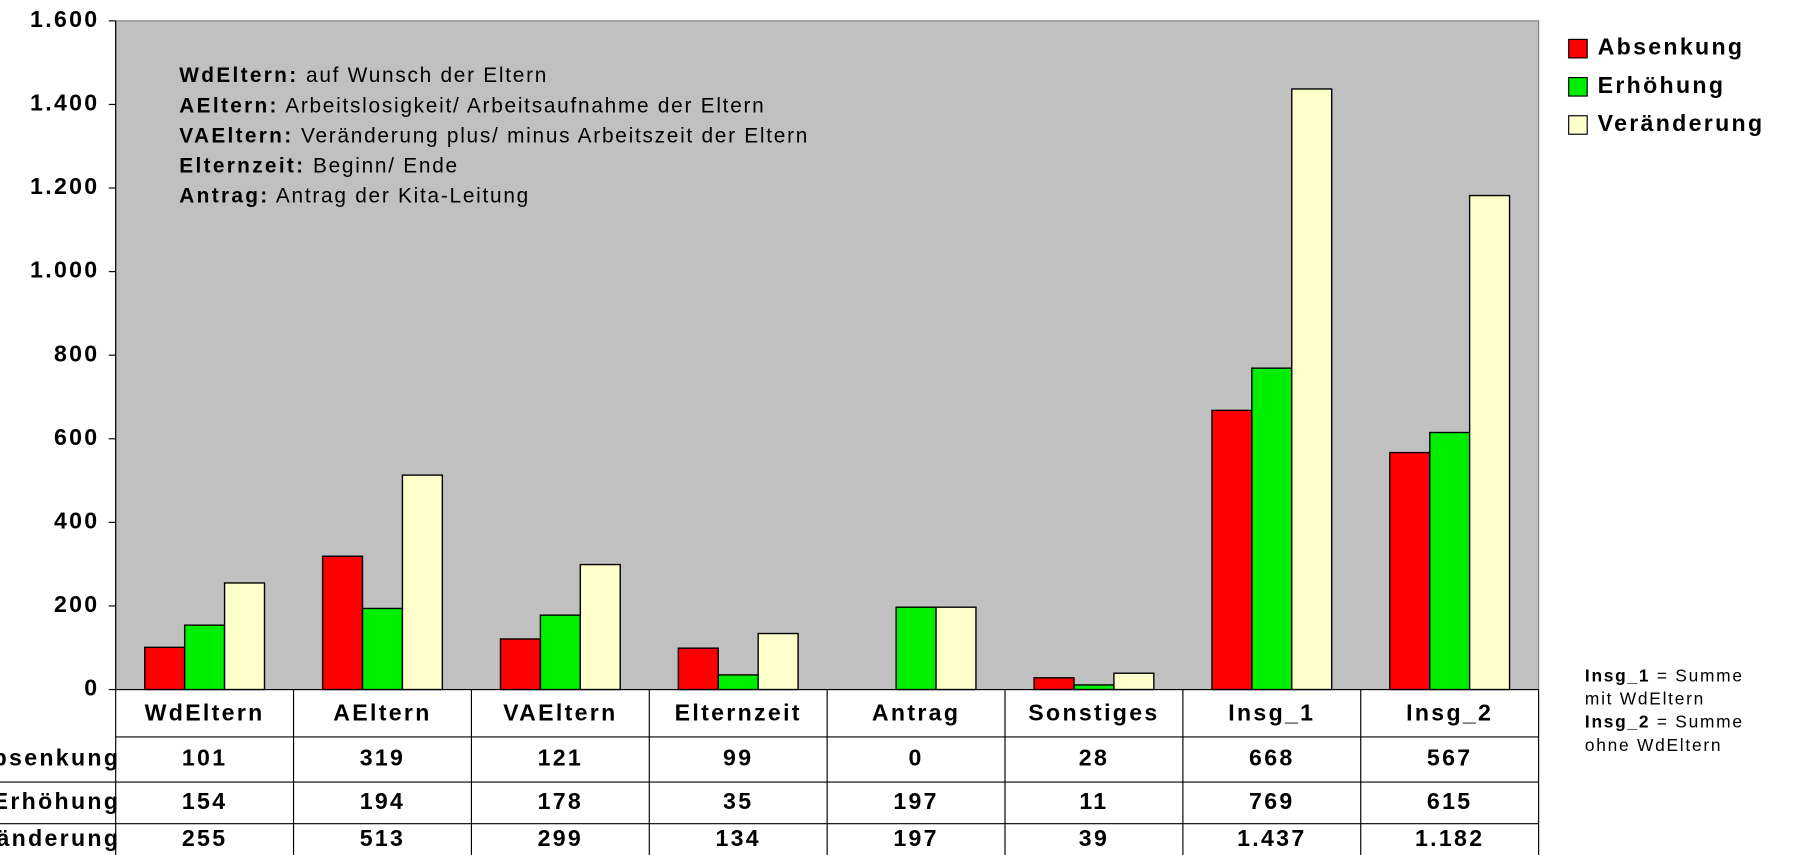  What do you see at coordinates (526, 165) in the screenshot?
I see `annotation-line: Elternzeit: Beginn/ Ende` at bounding box center [526, 165].